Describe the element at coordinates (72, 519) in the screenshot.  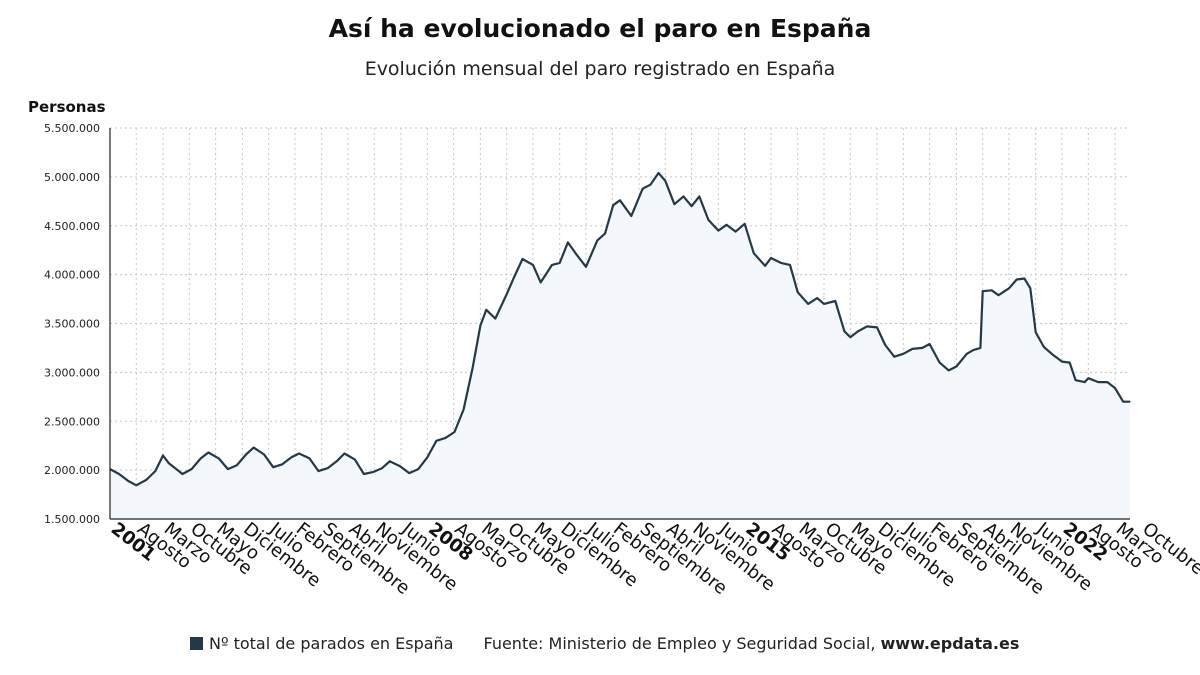
I see `y-tick-label: 1.500.000` at that location.